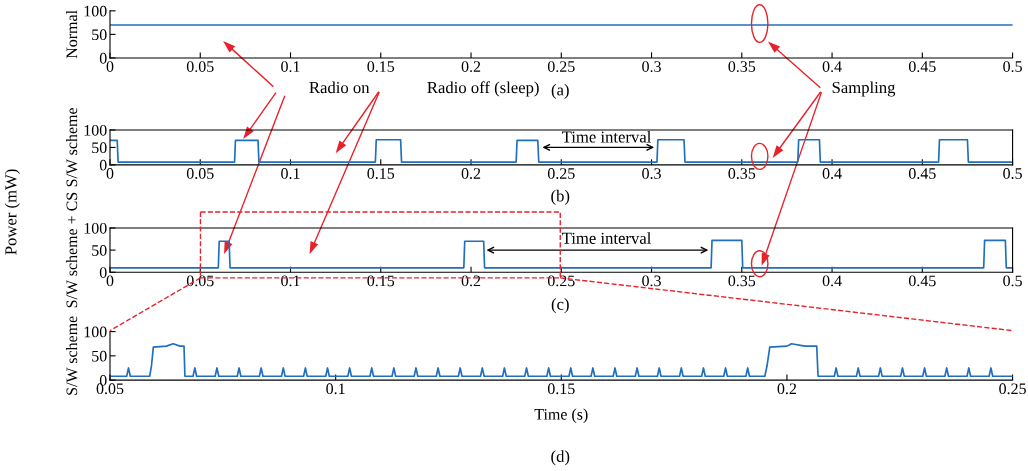 The width and height of the screenshot is (1028, 471). I want to click on text: Power (mW), so click(12, 212).